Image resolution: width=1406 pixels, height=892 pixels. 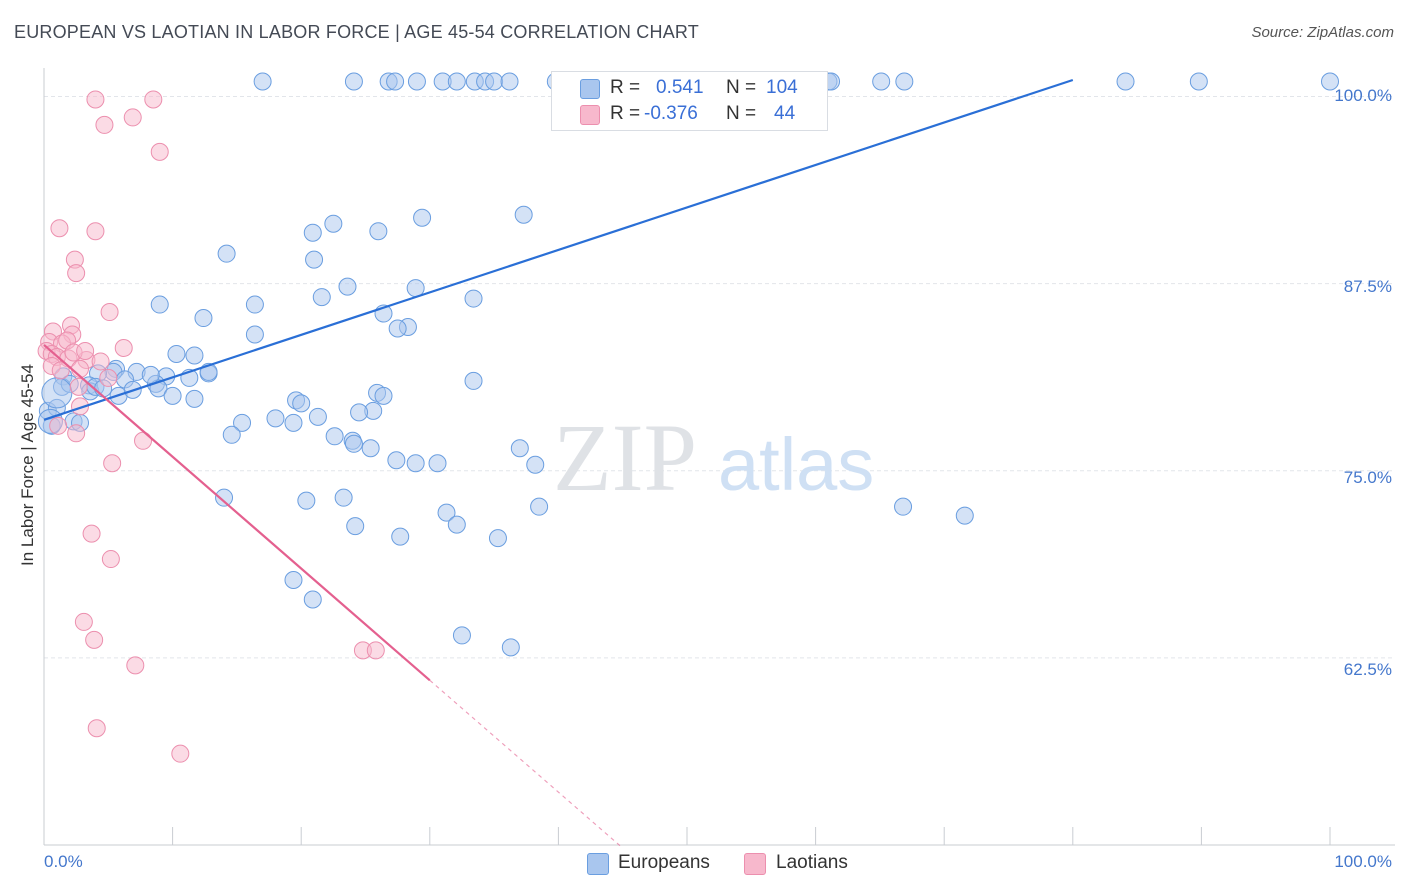 What do you see at coordinates (590, 89) in the screenshot?
I see `europeans-swatch` at bounding box center [590, 89].